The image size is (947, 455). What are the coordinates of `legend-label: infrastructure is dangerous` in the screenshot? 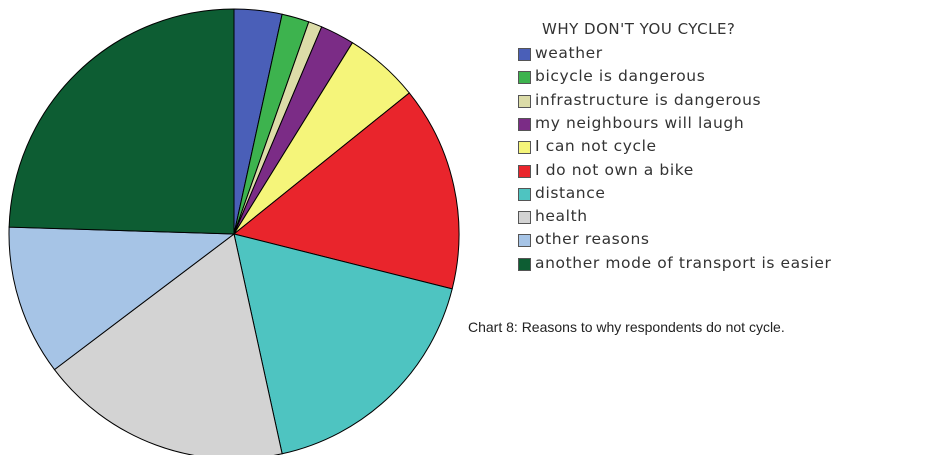 It's located at (648, 99).